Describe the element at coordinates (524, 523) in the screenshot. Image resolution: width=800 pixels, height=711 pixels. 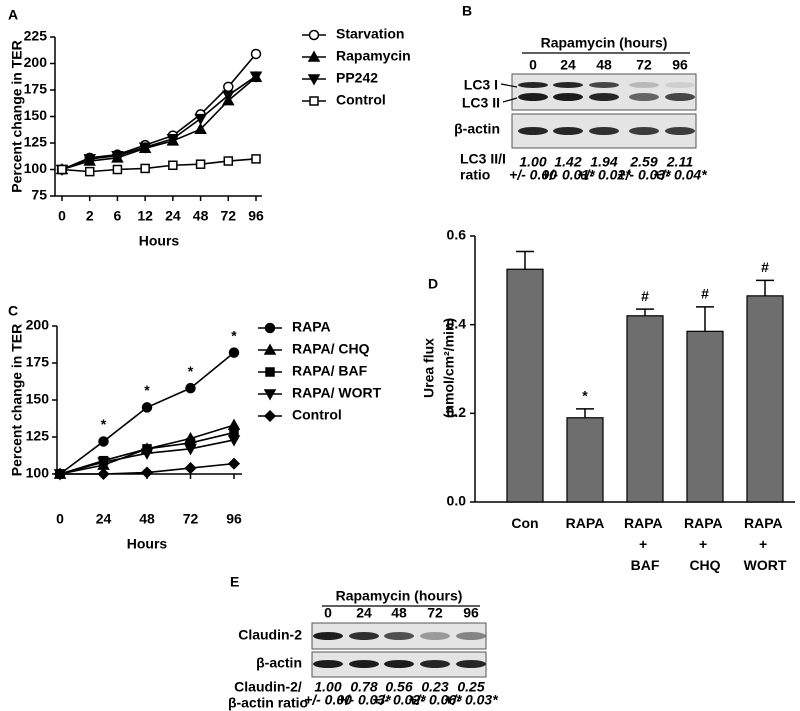
I see `label-line: Con` at that location.